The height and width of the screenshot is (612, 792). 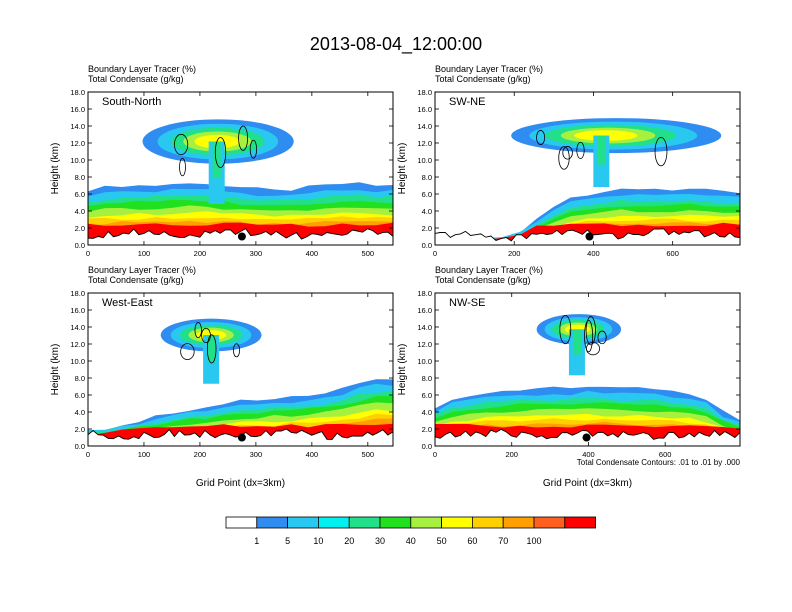 I want to click on colorbar-label: 50, so click(x=442, y=541).